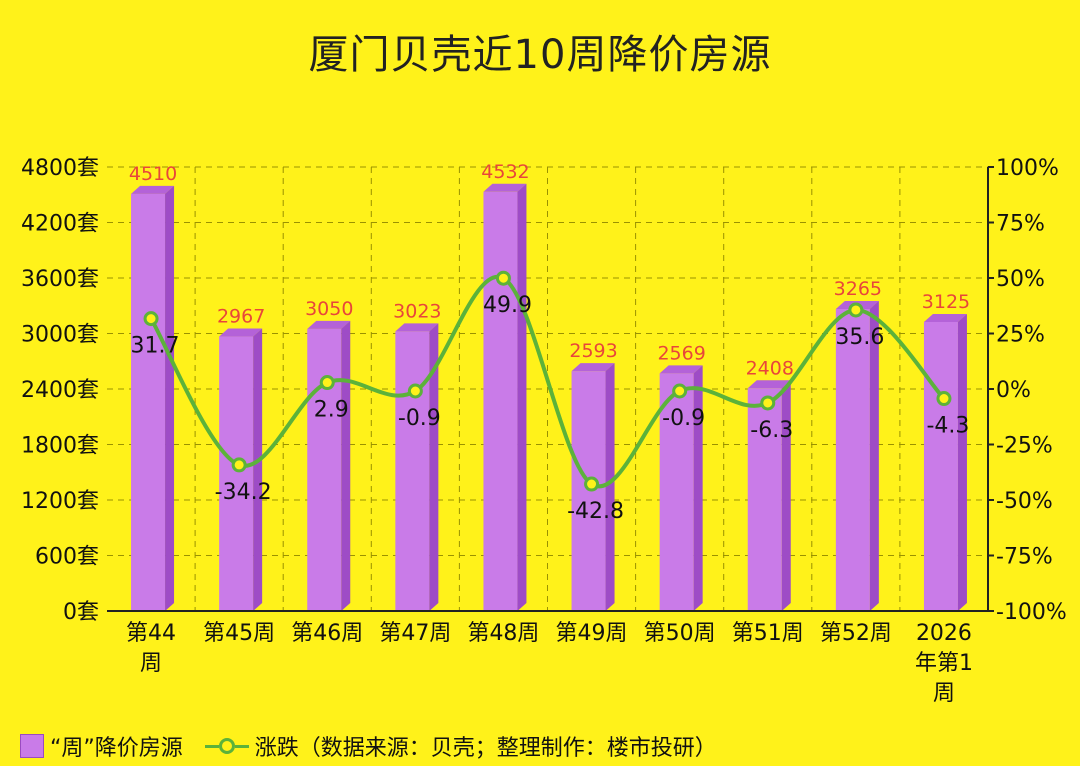 This screenshot has height=766, width=1080. What do you see at coordinates (1013, 390) in the screenshot?
I see `y-right-tick-label: 0%` at bounding box center [1013, 390].